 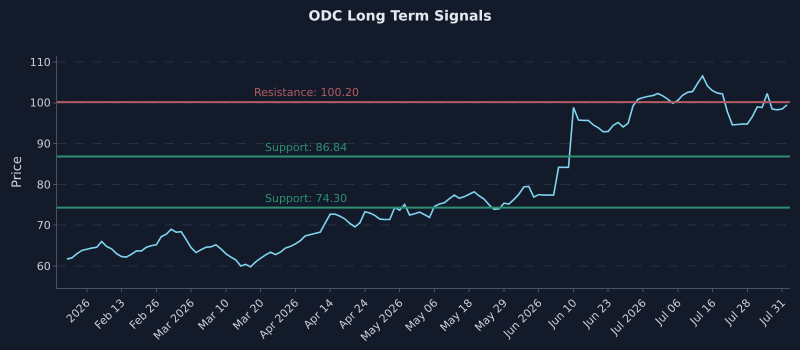 I want to click on x-tick-label: Jul 31, so click(x=772, y=312).